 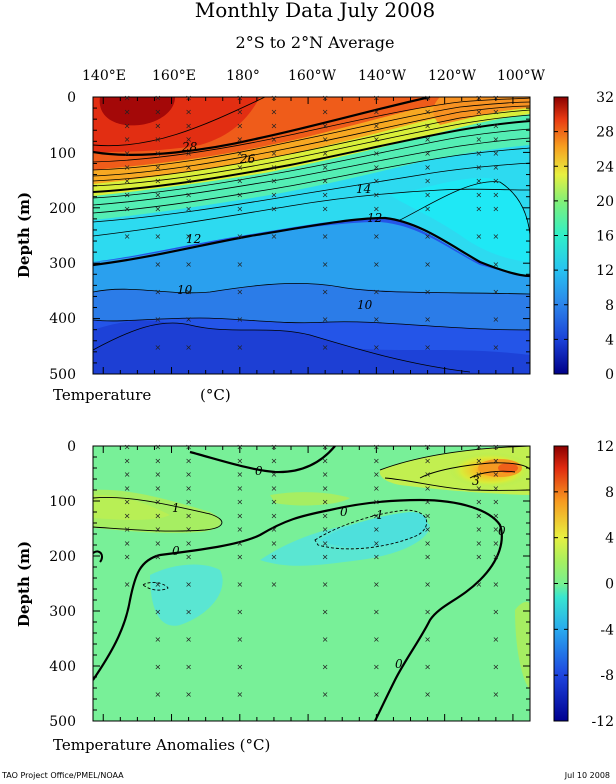 I want to click on colorbar-tick-label: 12, so click(x=605, y=447).